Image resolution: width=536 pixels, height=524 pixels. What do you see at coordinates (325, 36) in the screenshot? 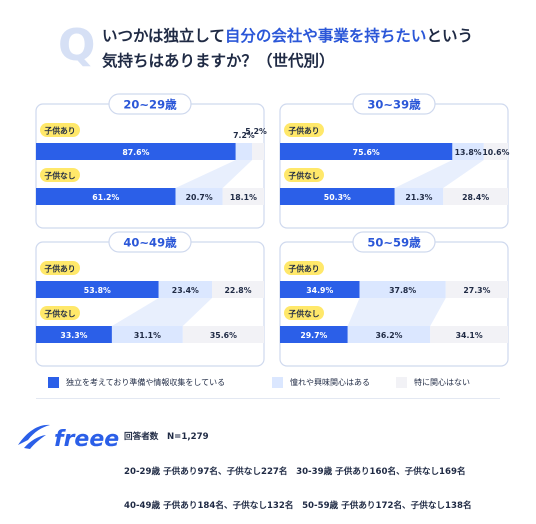
I see `title-part-highlight: 自分の会社や事業を持ちたい` at bounding box center [325, 36].